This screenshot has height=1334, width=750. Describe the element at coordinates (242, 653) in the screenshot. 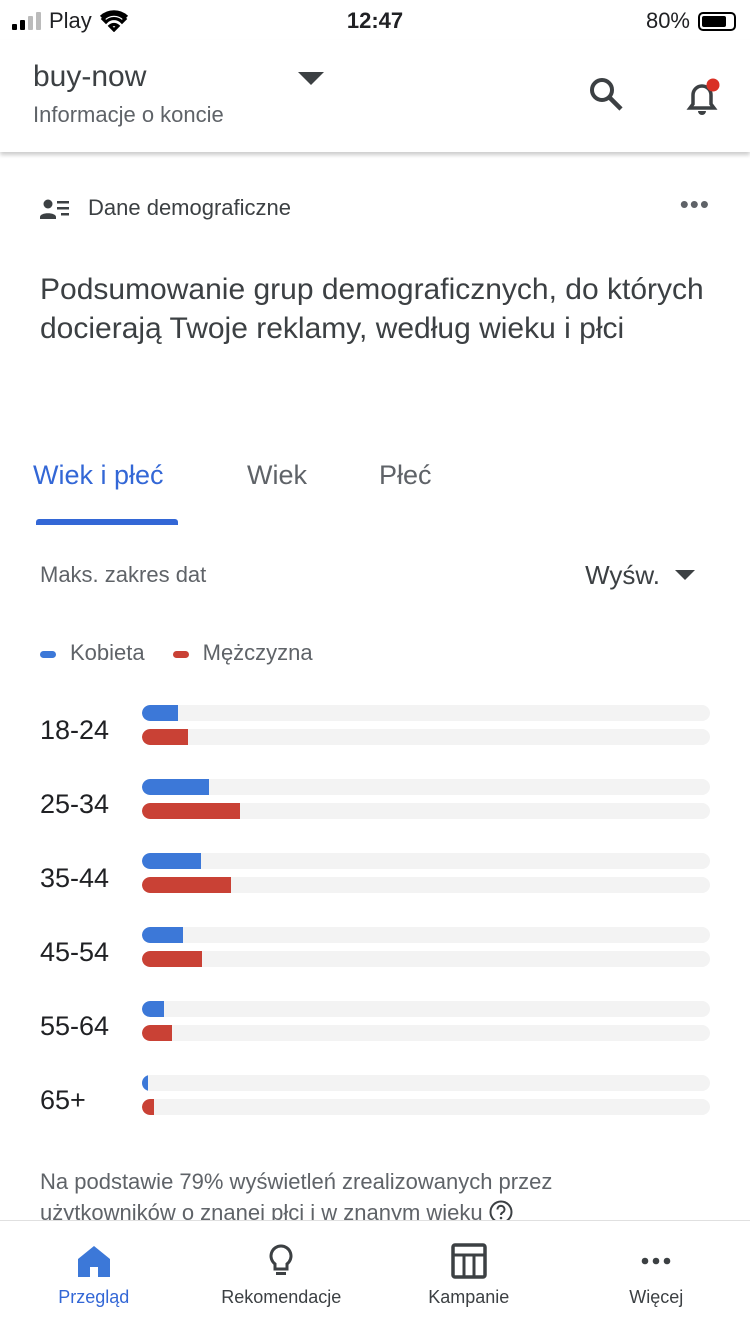

I see `legend-item-male: Mężczyzna` at that location.